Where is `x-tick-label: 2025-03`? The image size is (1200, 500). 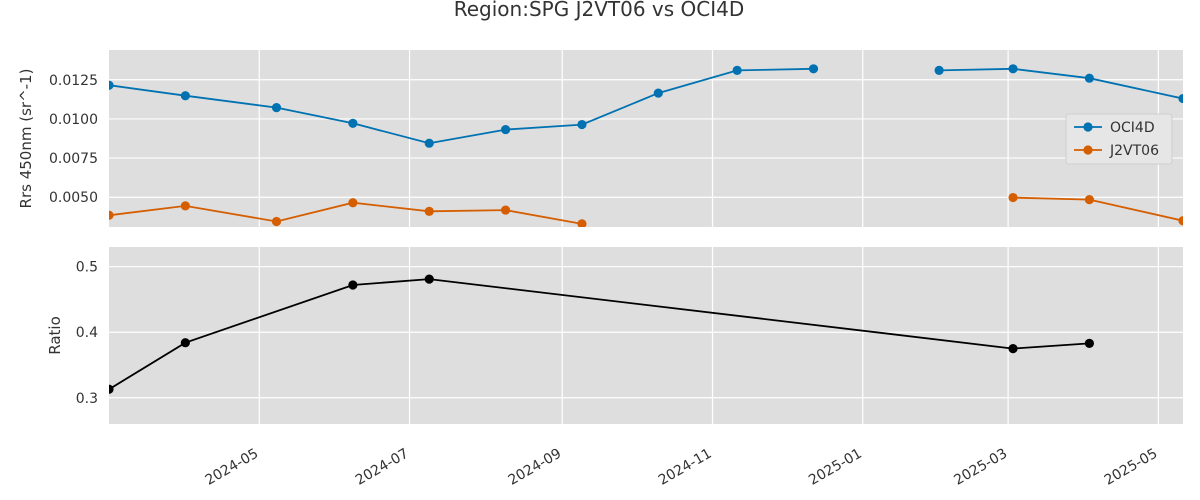 x-tick-label: 2025-03 is located at coordinates (980, 467).